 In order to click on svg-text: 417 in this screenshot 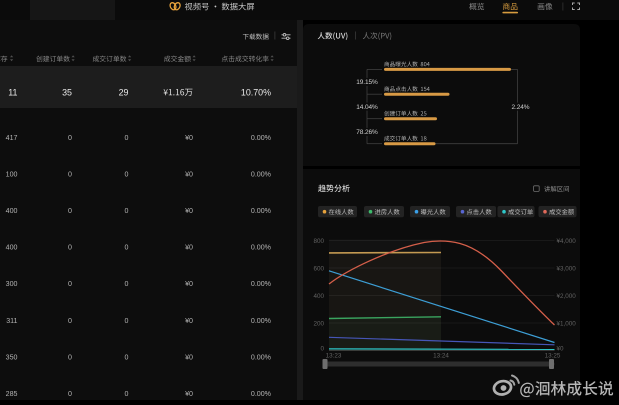, I will do `click(12, 138)`.